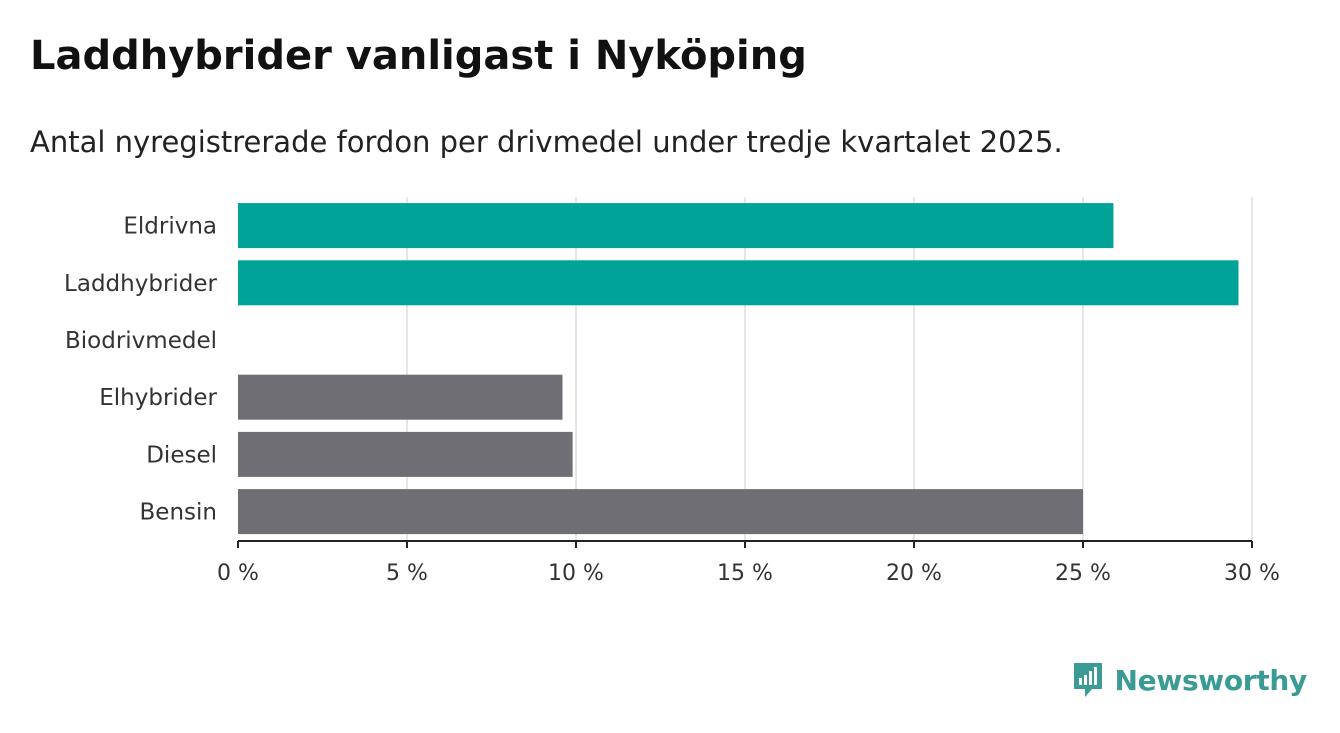 The width and height of the screenshot is (1340, 733). What do you see at coordinates (238, 573) in the screenshot?
I see `x-tick-label-0: 0 %` at bounding box center [238, 573].